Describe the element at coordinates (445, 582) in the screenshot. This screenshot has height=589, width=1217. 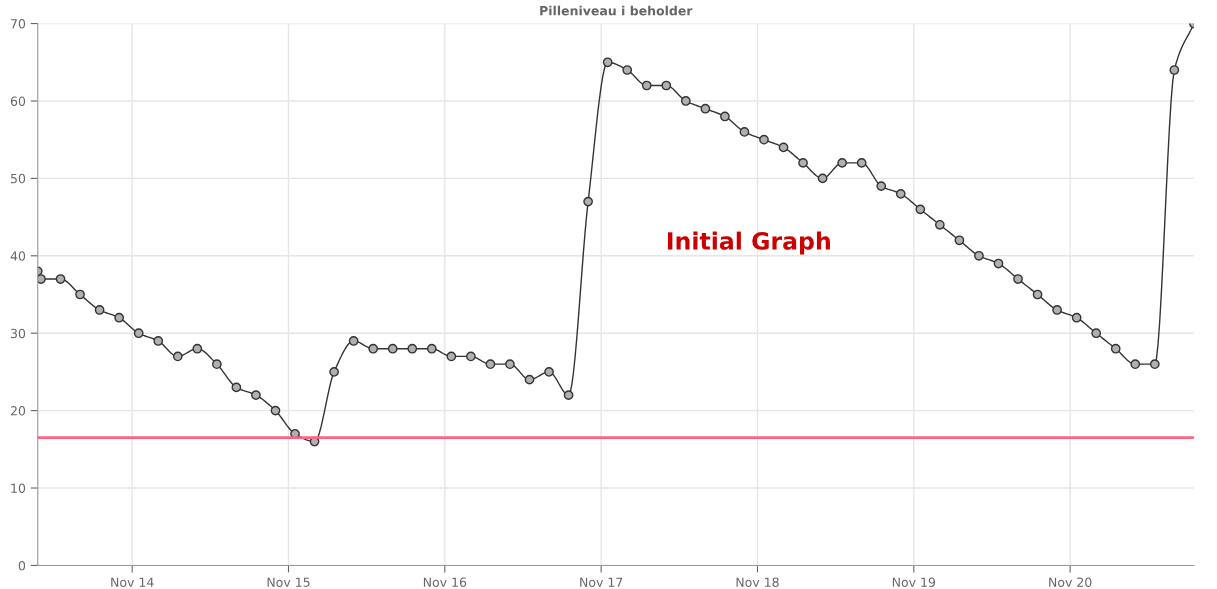
I see `x-tick-label: Nov 16` at that location.